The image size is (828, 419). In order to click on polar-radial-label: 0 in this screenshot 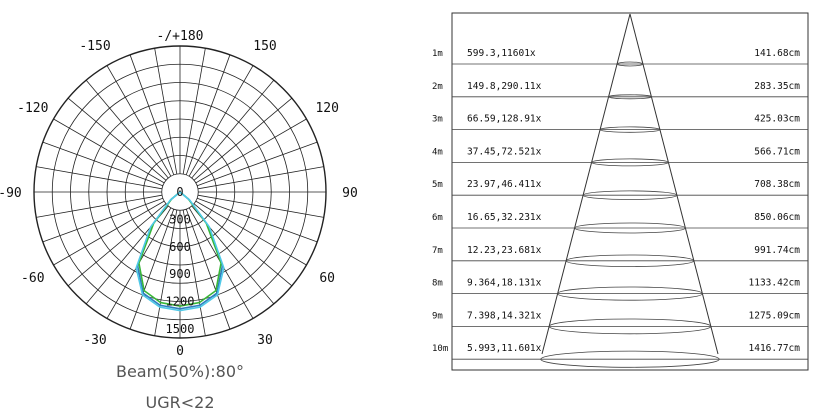, I will do `click(179, 192)`.